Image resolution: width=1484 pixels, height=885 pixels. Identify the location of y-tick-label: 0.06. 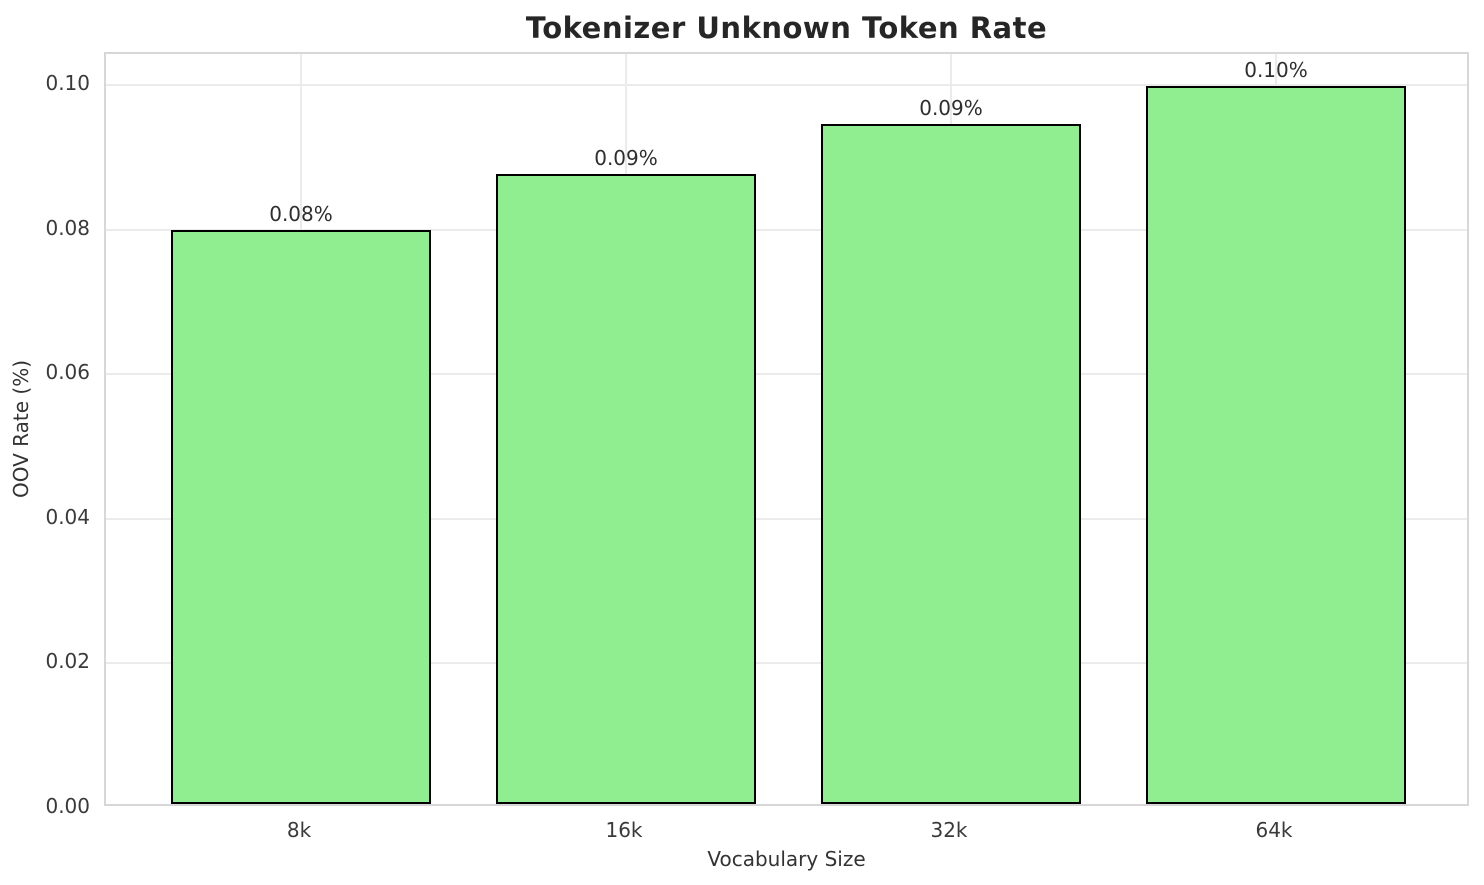
(67, 372).